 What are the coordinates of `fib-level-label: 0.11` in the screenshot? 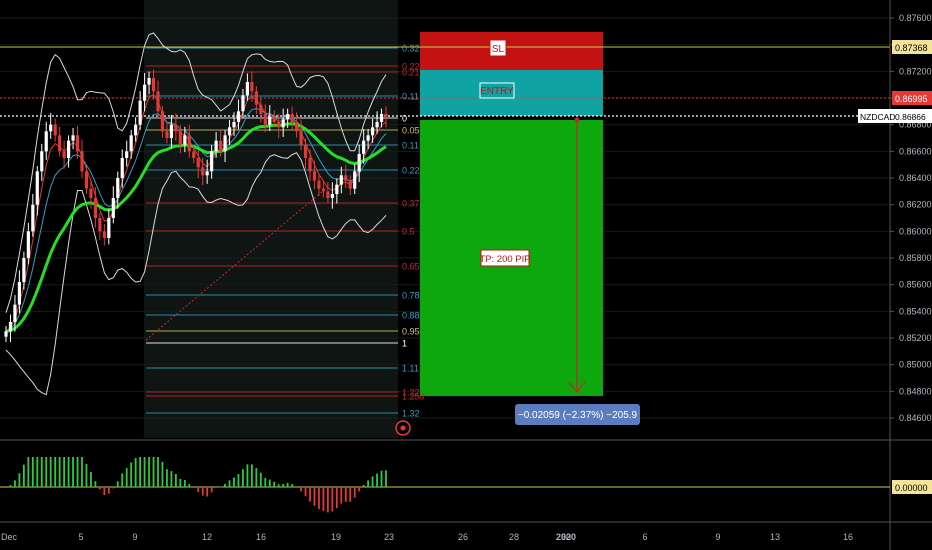 It's located at (410, 97).